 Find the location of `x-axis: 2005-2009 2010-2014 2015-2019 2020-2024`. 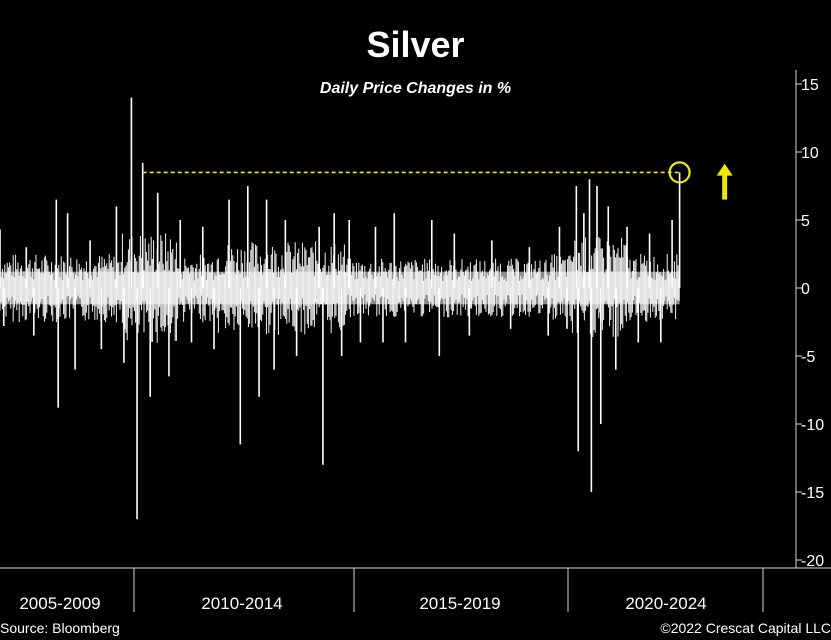

x-axis: 2005-2009 2010-2014 2015-2019 2020-2024 is located at coordinates (415, 590).